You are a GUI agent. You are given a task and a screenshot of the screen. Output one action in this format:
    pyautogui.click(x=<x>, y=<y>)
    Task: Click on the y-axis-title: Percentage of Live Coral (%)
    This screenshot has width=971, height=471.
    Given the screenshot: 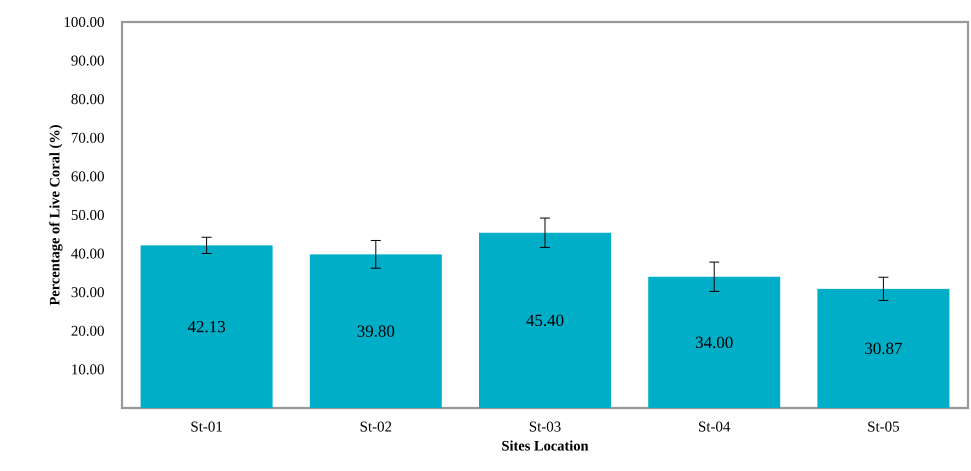 What is the action you would take?
    pyautogui.click(x=56, y=215)
    